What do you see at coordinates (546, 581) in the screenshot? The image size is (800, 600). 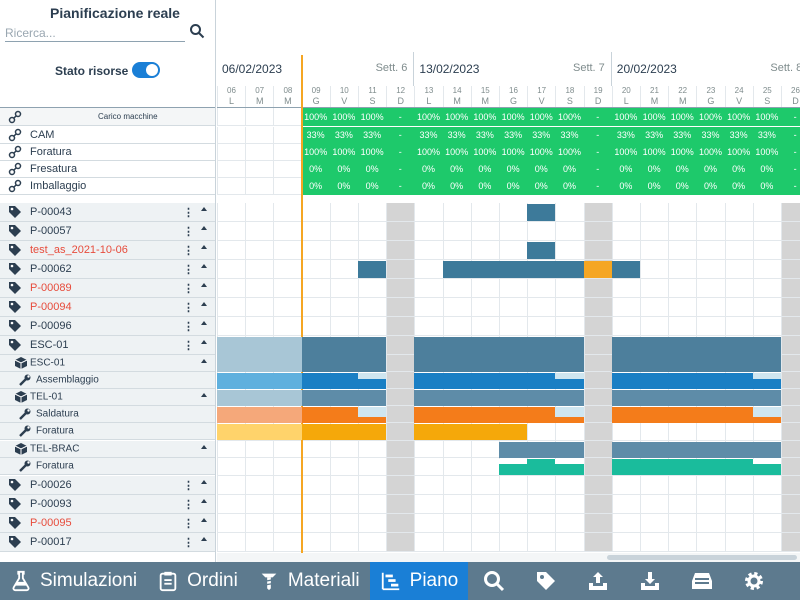 I see `nav-tags` at bounding box center [546, 581].